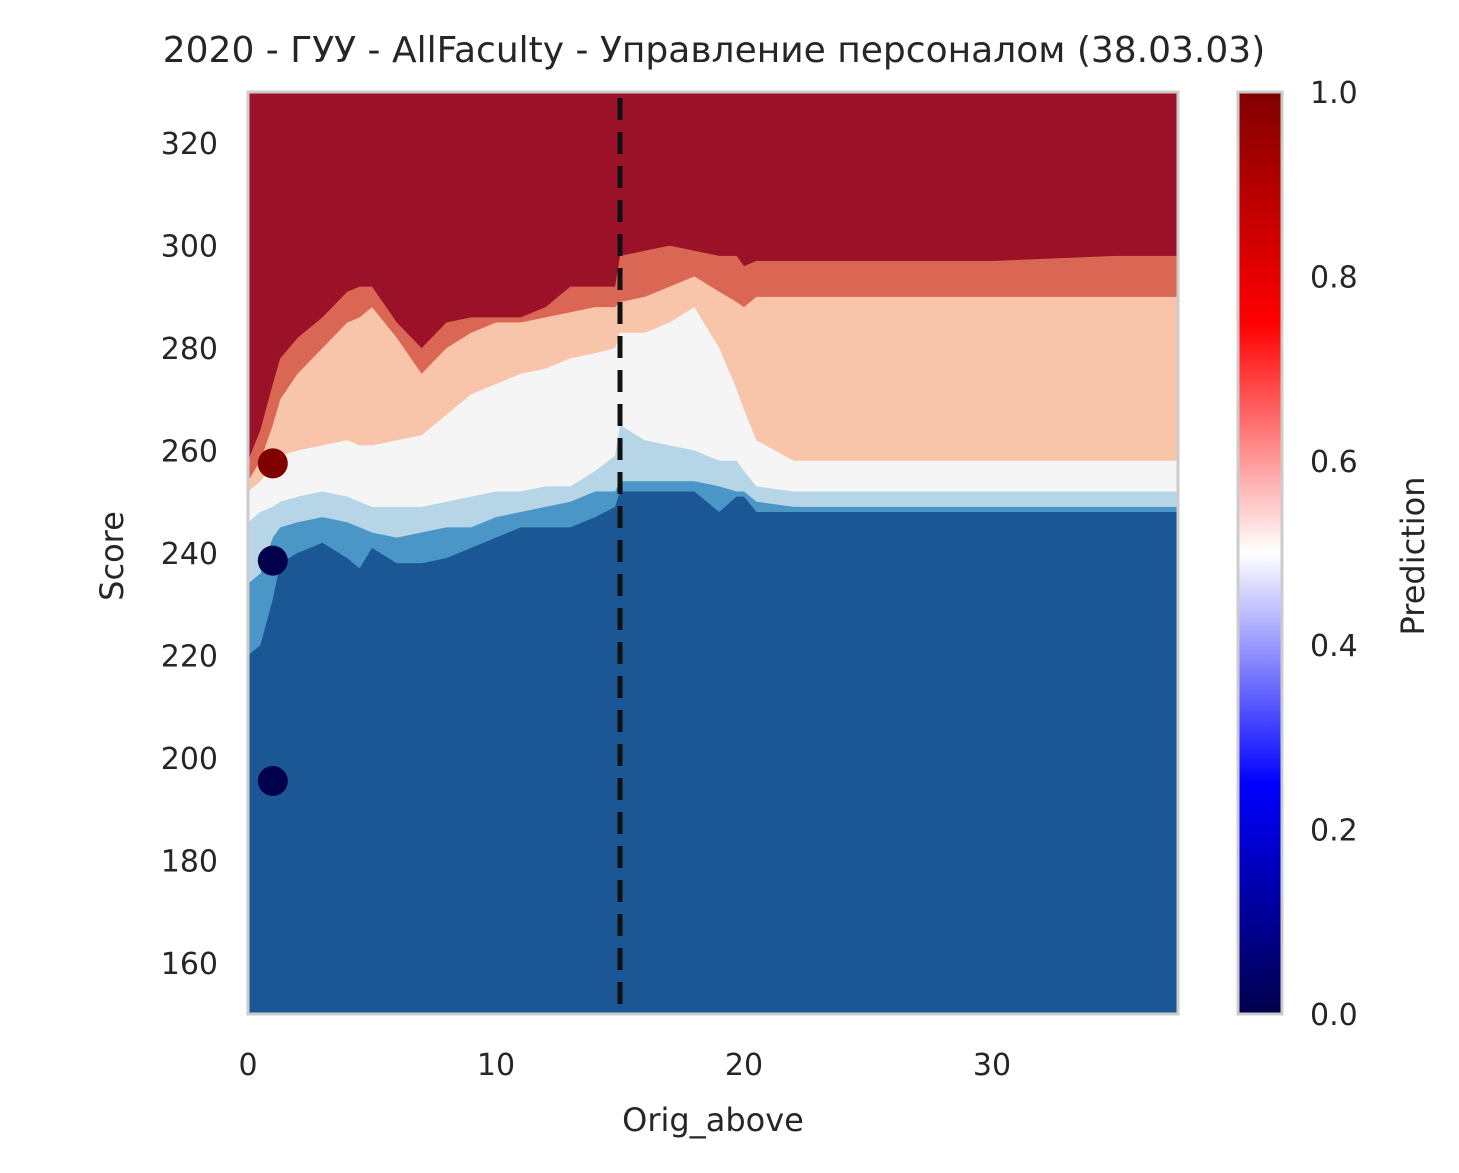 The image size is (1459, 1173). I want to click on colorbar-frame, so click(1260, 553).